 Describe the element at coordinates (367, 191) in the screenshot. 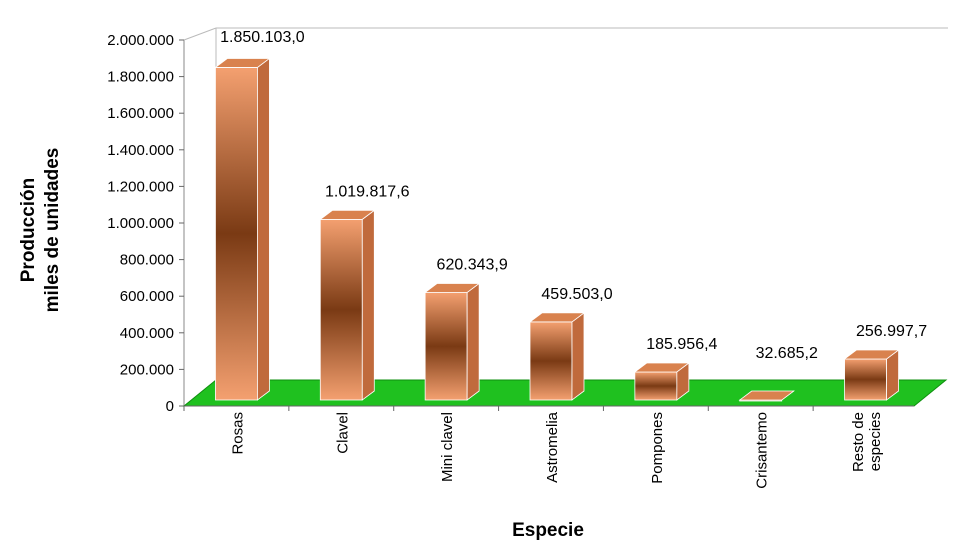

I see `data-label: 1.019.817,6` at that location.